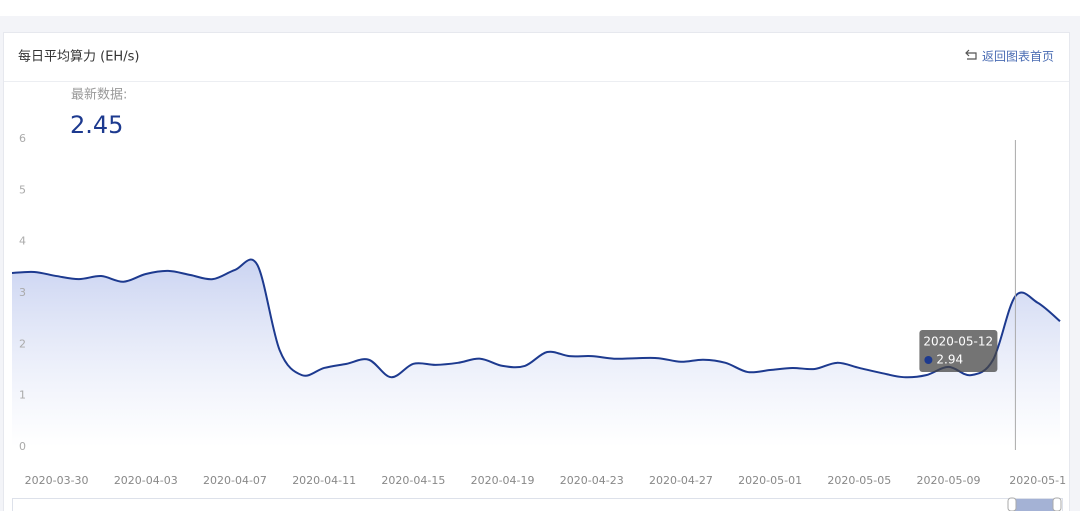 This screenshot has width=1080, height=511. Describe the element at coordinates (22, 292) in the screenshot. I see `y-tick-label: 3` at that location.